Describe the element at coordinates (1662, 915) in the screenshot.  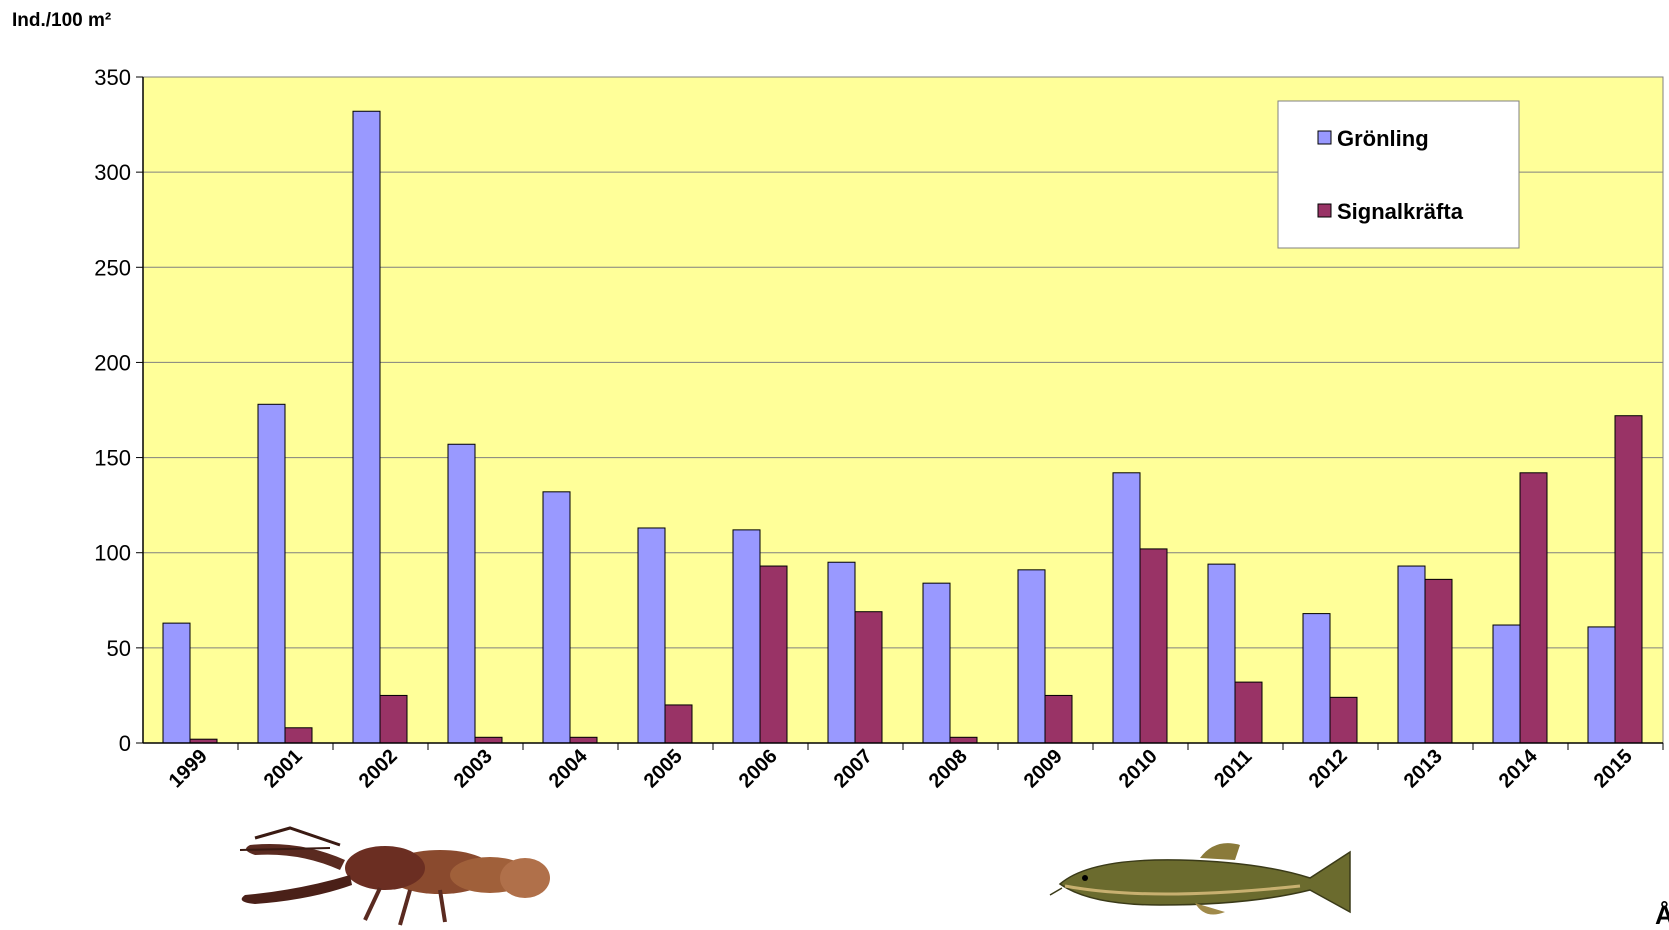
I see `x-axis-label-partial: Å` at that location.